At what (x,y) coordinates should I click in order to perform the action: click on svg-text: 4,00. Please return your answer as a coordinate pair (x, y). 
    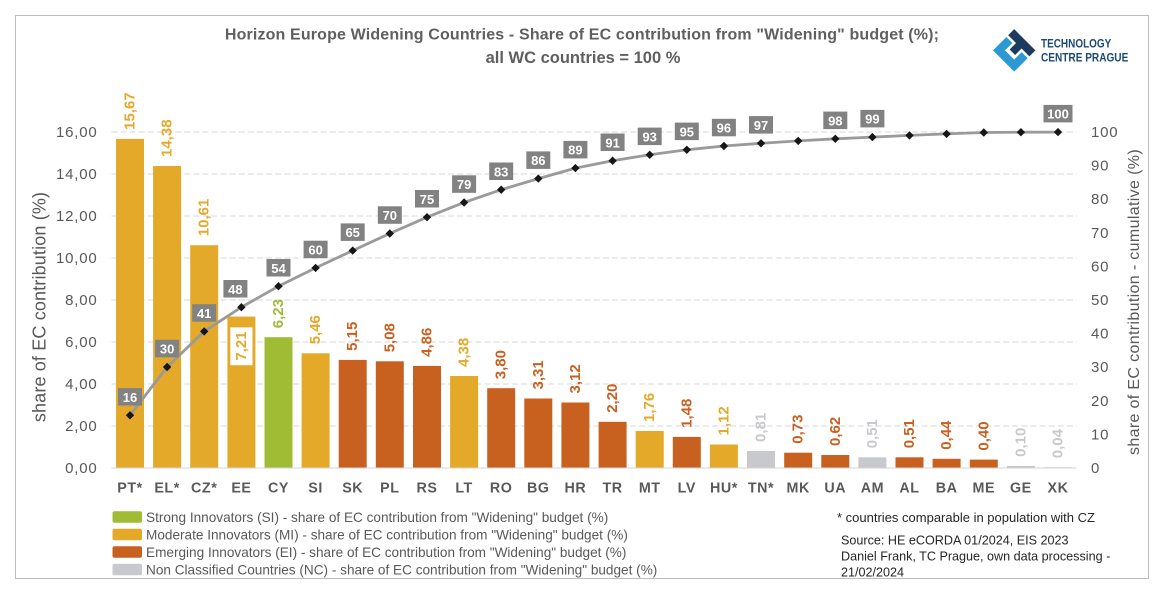
    Looking at the image, I should click on (81, 384).